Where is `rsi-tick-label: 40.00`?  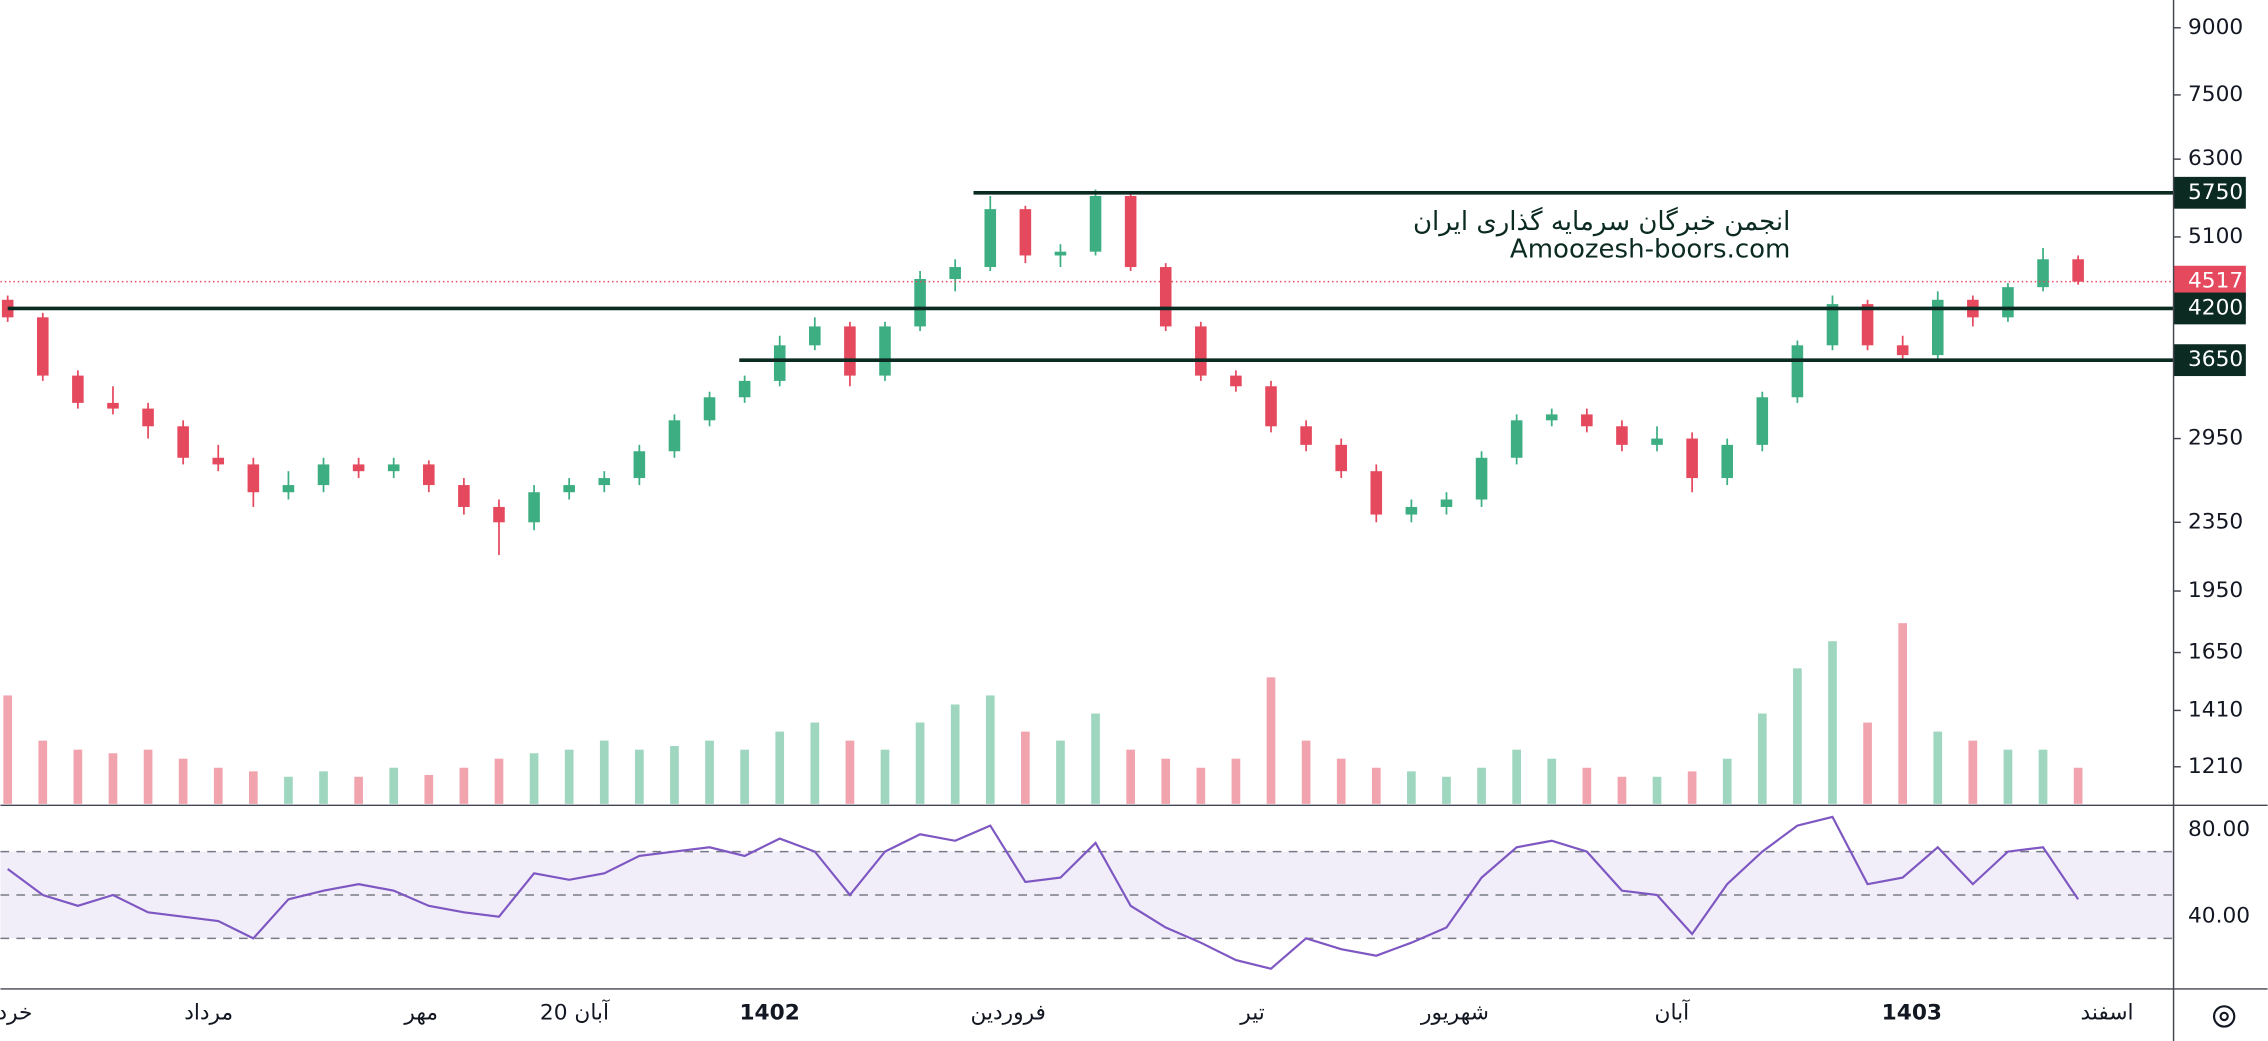
rsi-tick-label: 40.00 is located at coordinates (2219, 916).